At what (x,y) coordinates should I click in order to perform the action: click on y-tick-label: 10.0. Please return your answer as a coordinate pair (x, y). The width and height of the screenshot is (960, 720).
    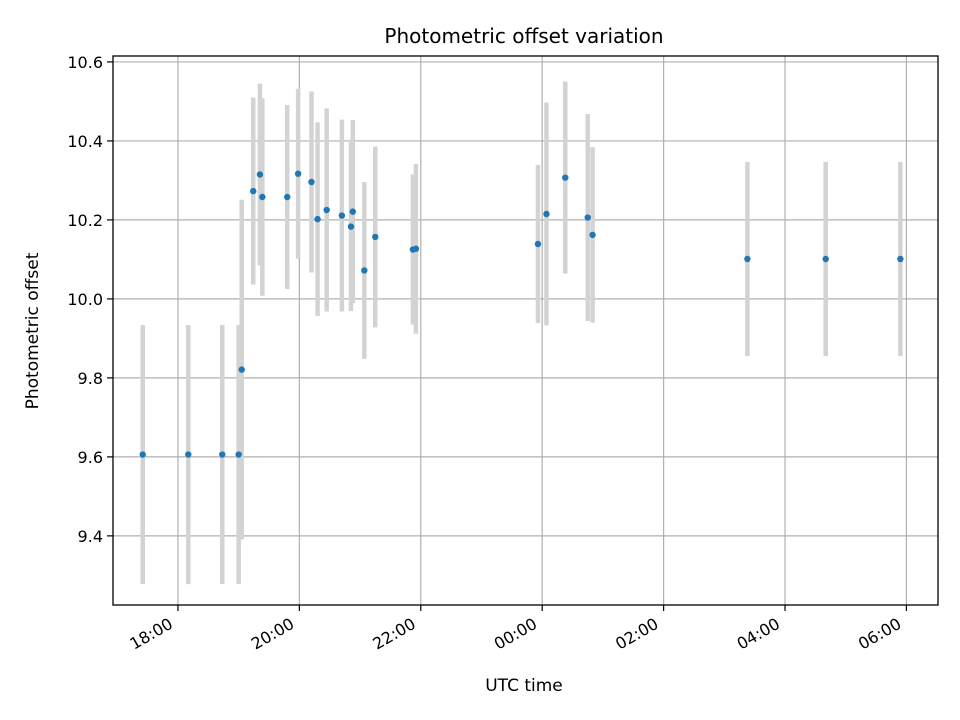
    Looking at the image, I should click on (85, 299).